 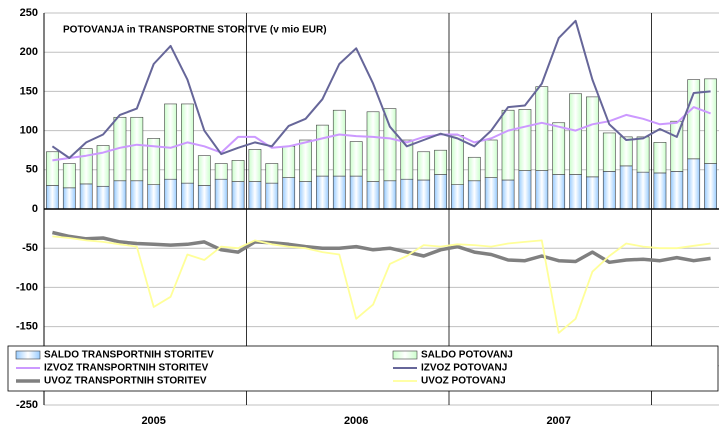 What do you see at coordinates (125, 381) in the screenshot?
I see `legend-label: UVOZ TRANSPORTNIH STORITEV` at bounding box center [125, 381].